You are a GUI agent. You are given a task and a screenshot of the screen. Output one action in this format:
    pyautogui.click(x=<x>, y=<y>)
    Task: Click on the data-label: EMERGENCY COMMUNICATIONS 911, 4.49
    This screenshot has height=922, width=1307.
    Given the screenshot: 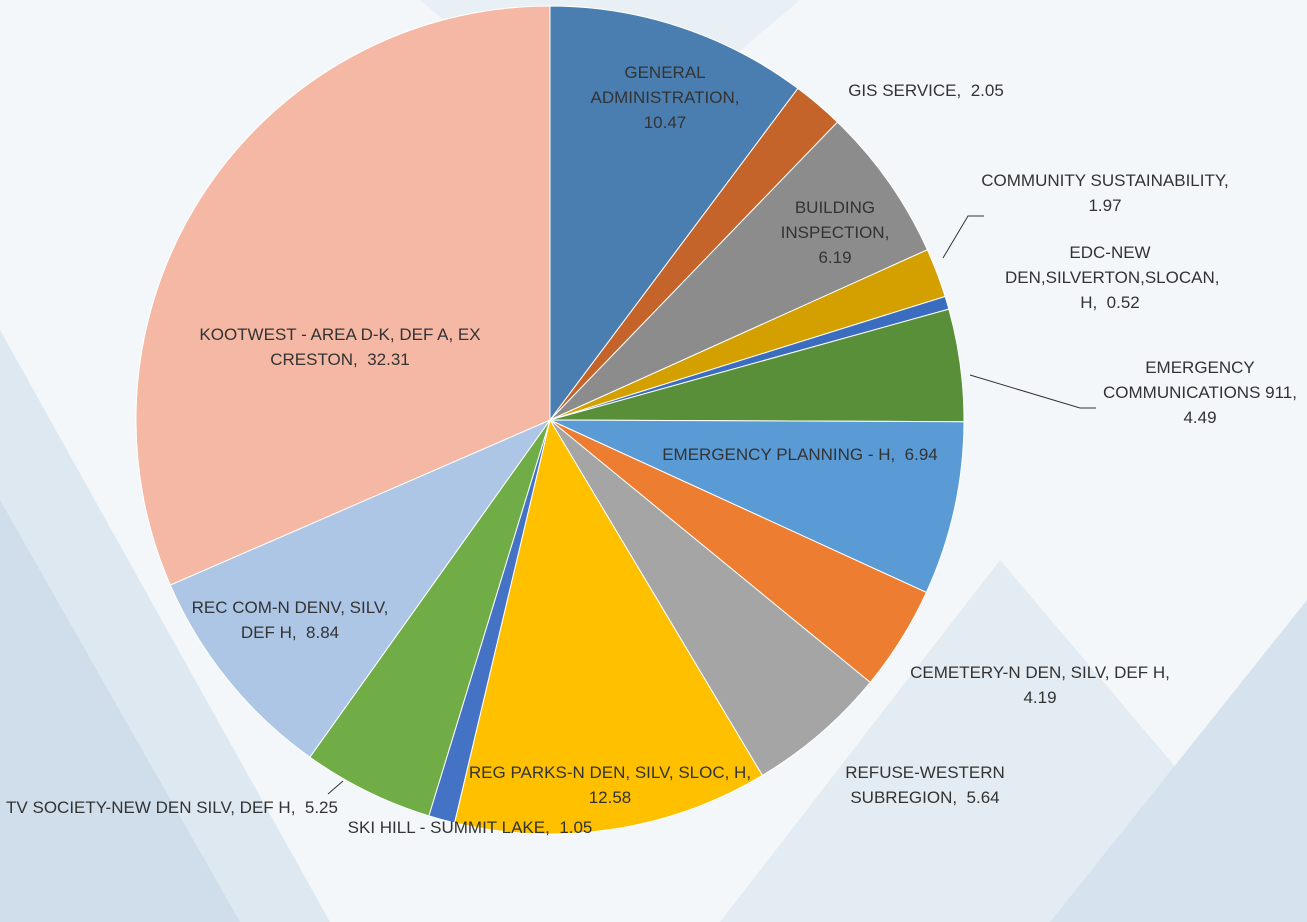 What is the action you would take?
    pyautogui.click(x=1198, y=392)
    